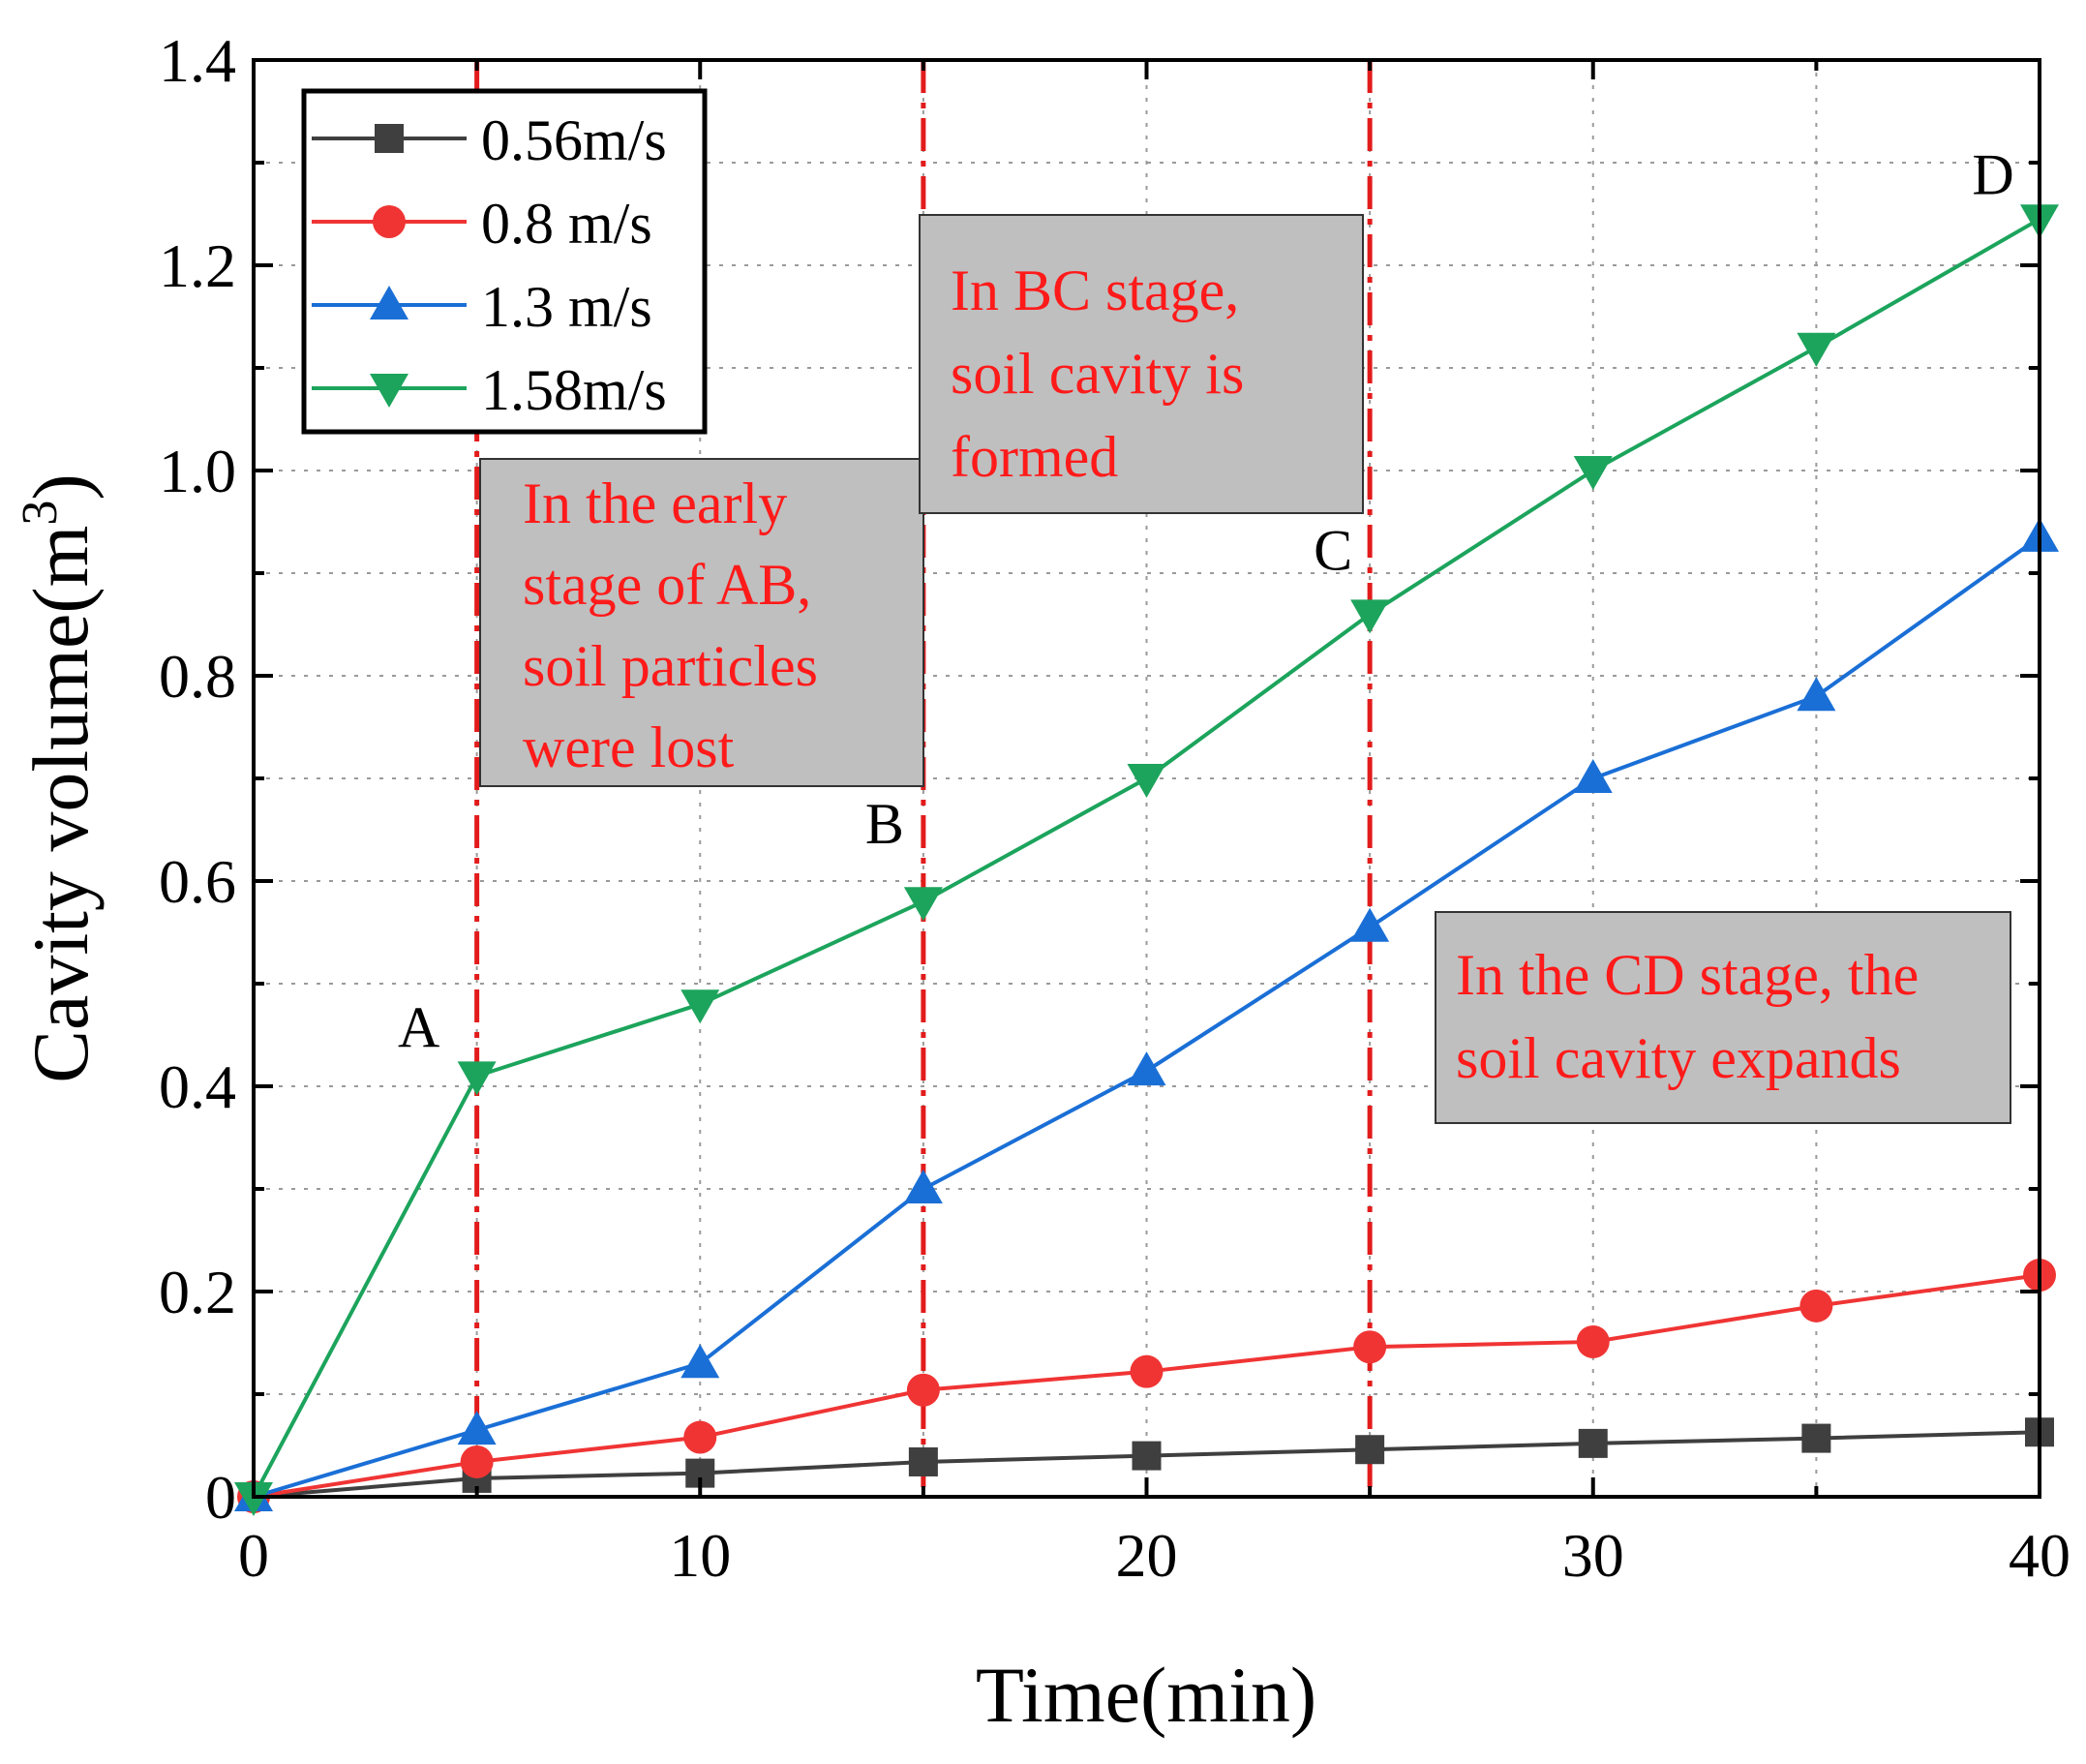  What do you see at coordinates (1593, 1555) in the screenshot?
I see `x-tick-label: 30` at bounding box center [1593, 1555].